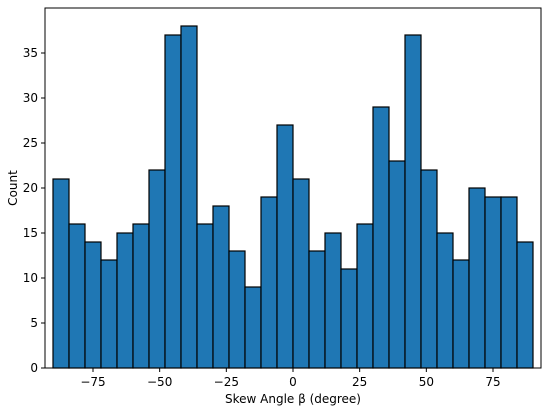  What do you see at coordinates (426, 382) in the screenshot?
I see `x-tick-label: 50` at bounding box center [426, 382].